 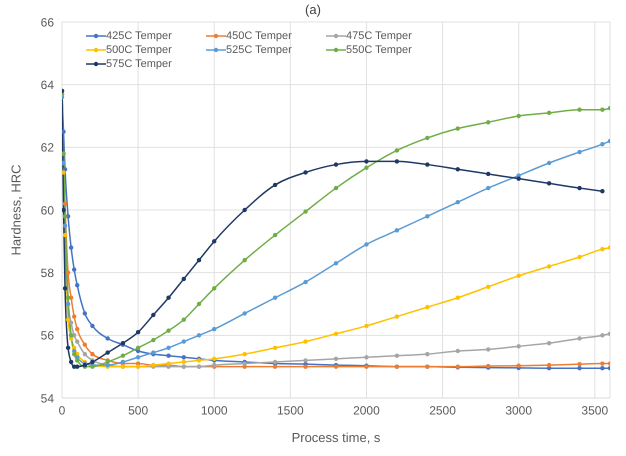 I want to click on legend-label: 525C Temper, so click(x=259, y=50).